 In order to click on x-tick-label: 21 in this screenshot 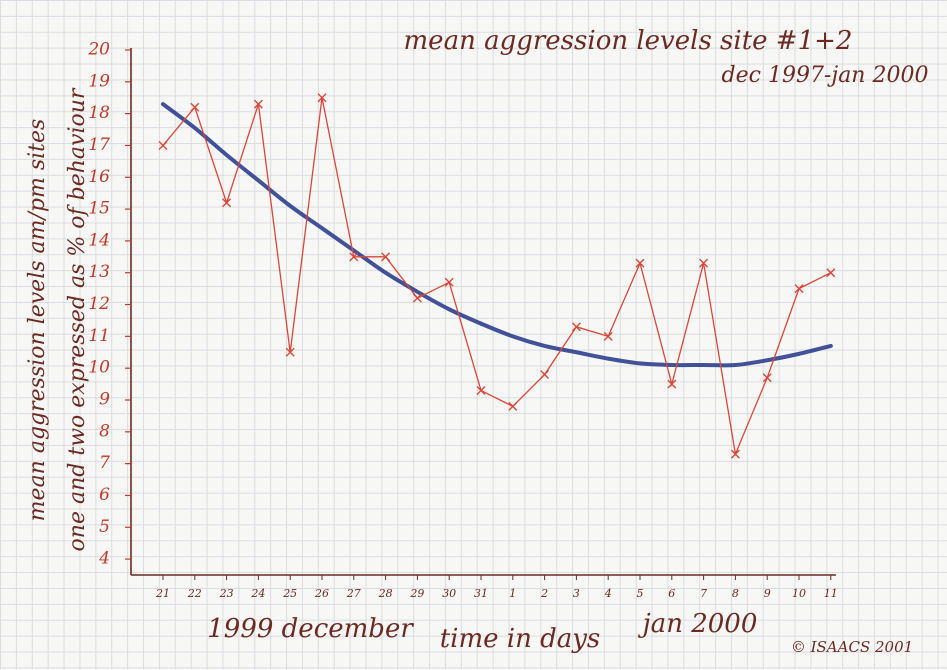, I will do `click(162, 593)`.